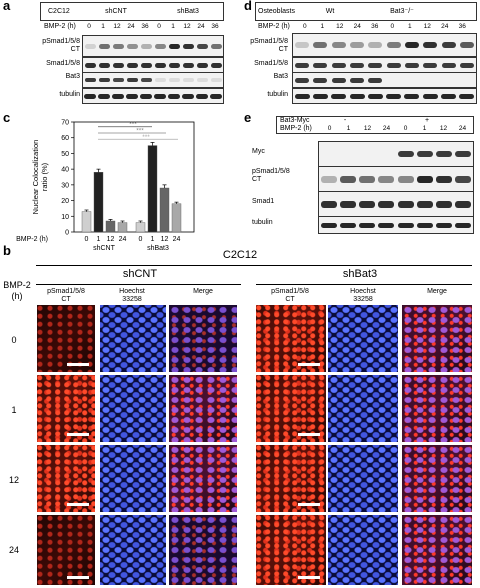 The width and height of the screenshot is (480, 588). What do you see at coordinates (69, 94) in the screenshot?
I see `panel-a-row-4: tubulin` at bounding box center [69, 94].